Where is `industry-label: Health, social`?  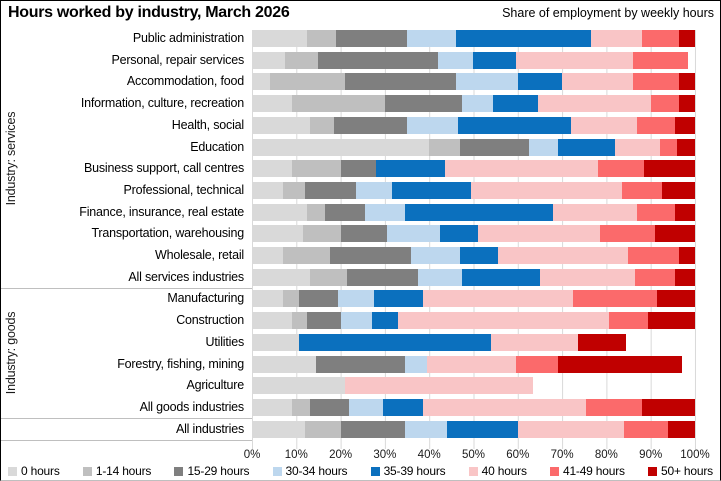 industry-label: Health, social is located at coordinates (207, 124).